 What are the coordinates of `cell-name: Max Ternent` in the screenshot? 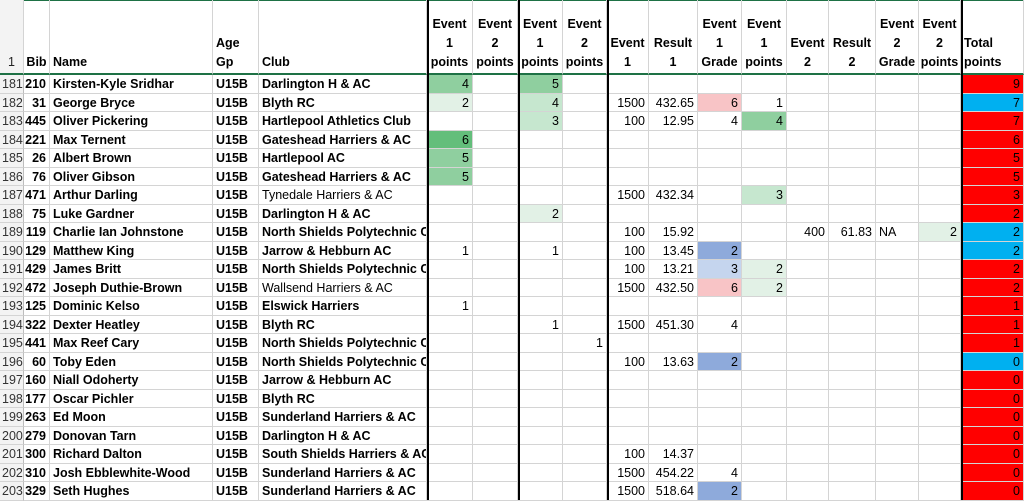 It's located at (131, 139).